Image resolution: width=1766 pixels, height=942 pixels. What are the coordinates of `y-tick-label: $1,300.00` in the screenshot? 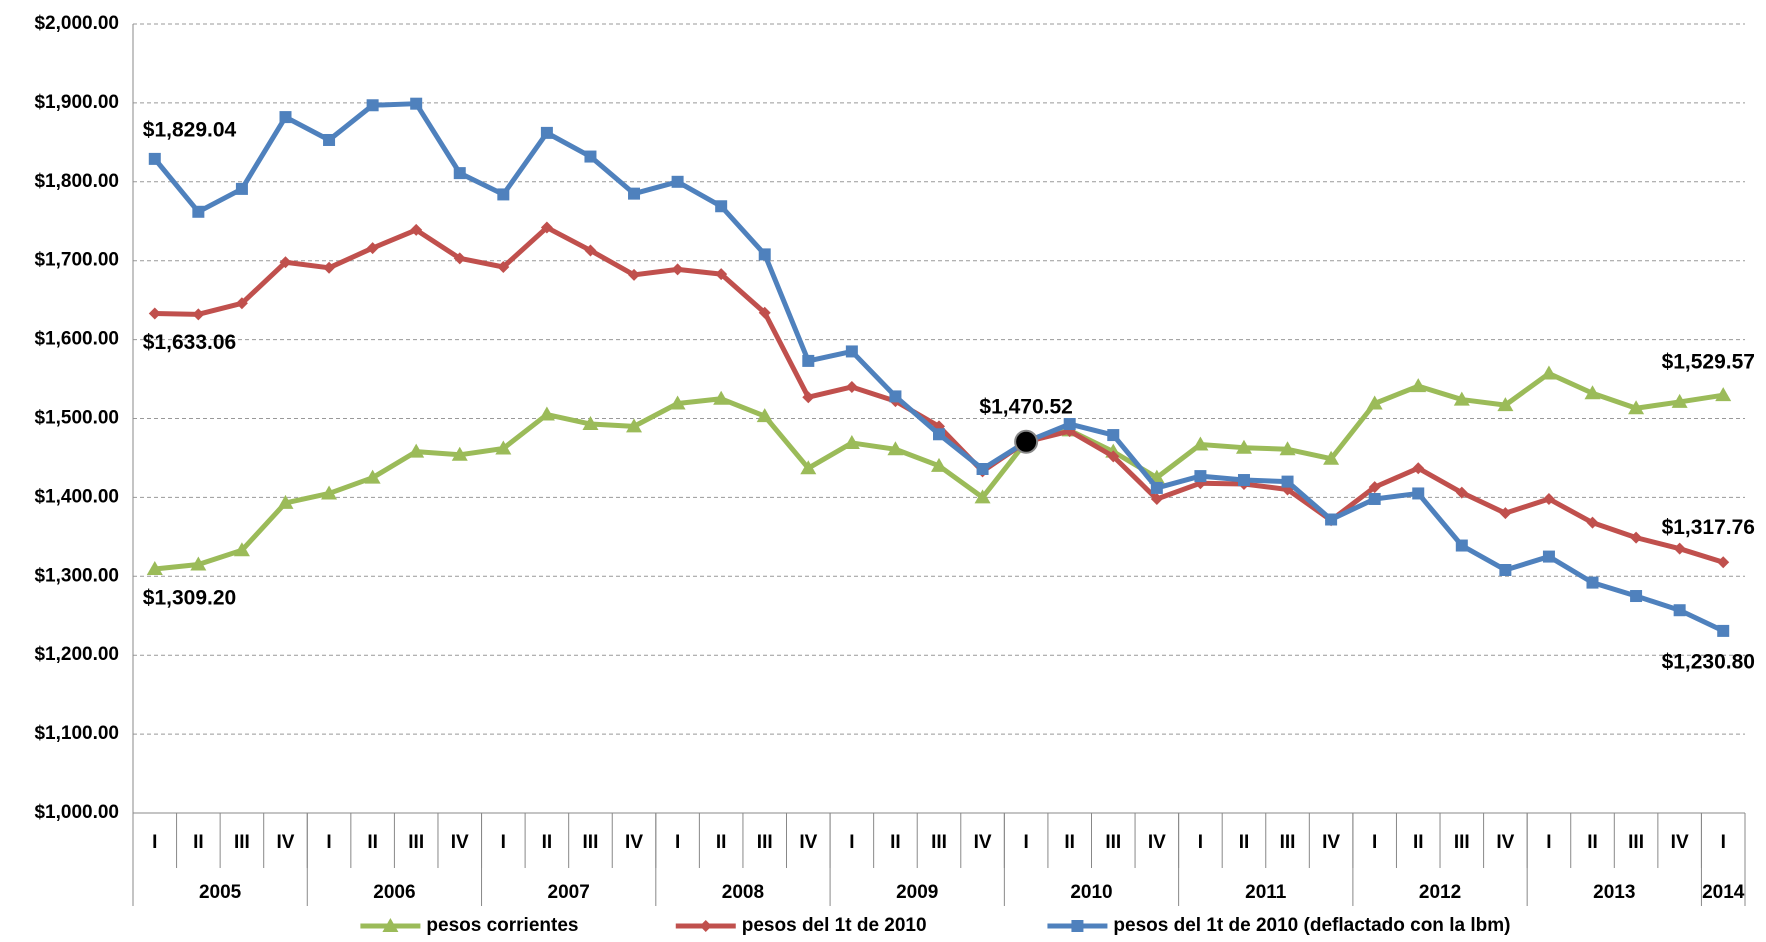 It's located at (76, 575).